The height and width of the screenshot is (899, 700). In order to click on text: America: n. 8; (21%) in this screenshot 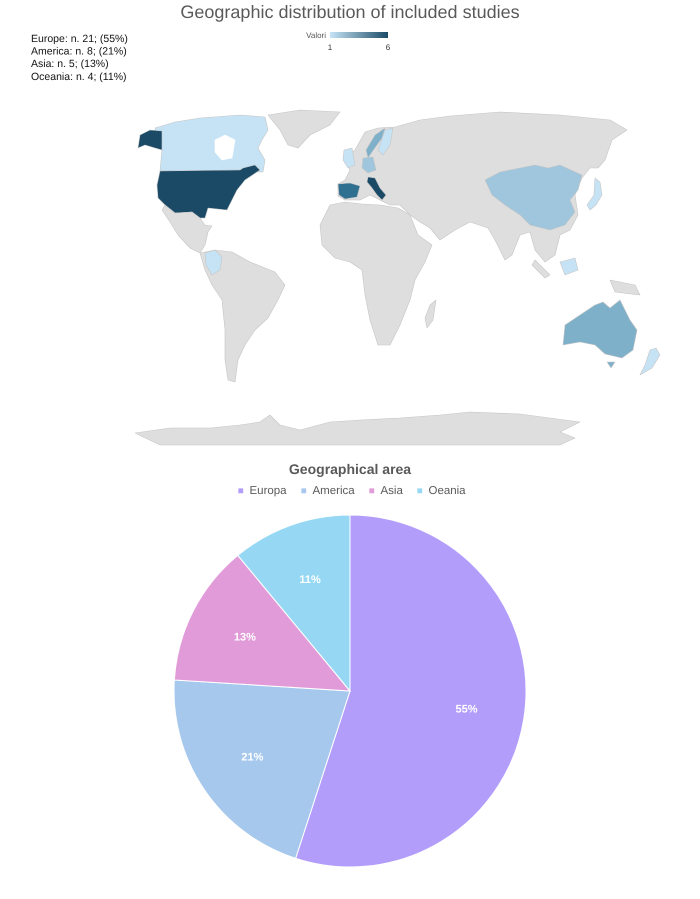, I will do `click(79, 52)`.